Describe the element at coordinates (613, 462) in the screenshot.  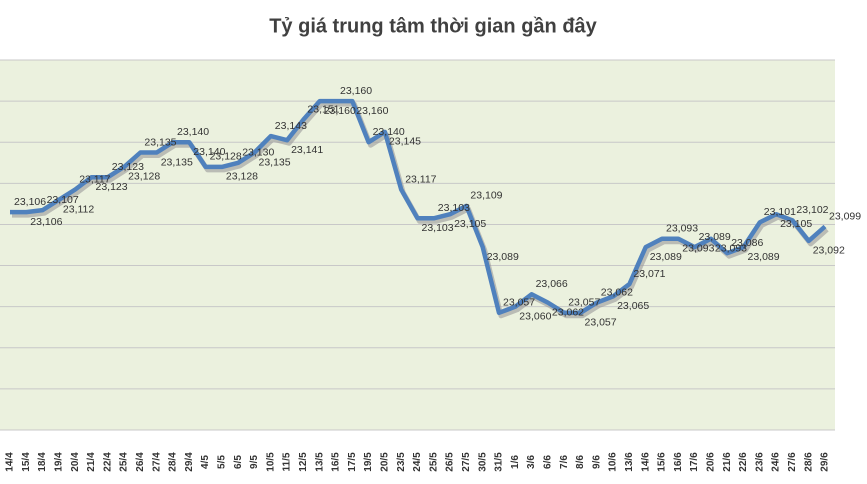
I see `x-tick-label: 10/6` at that location.